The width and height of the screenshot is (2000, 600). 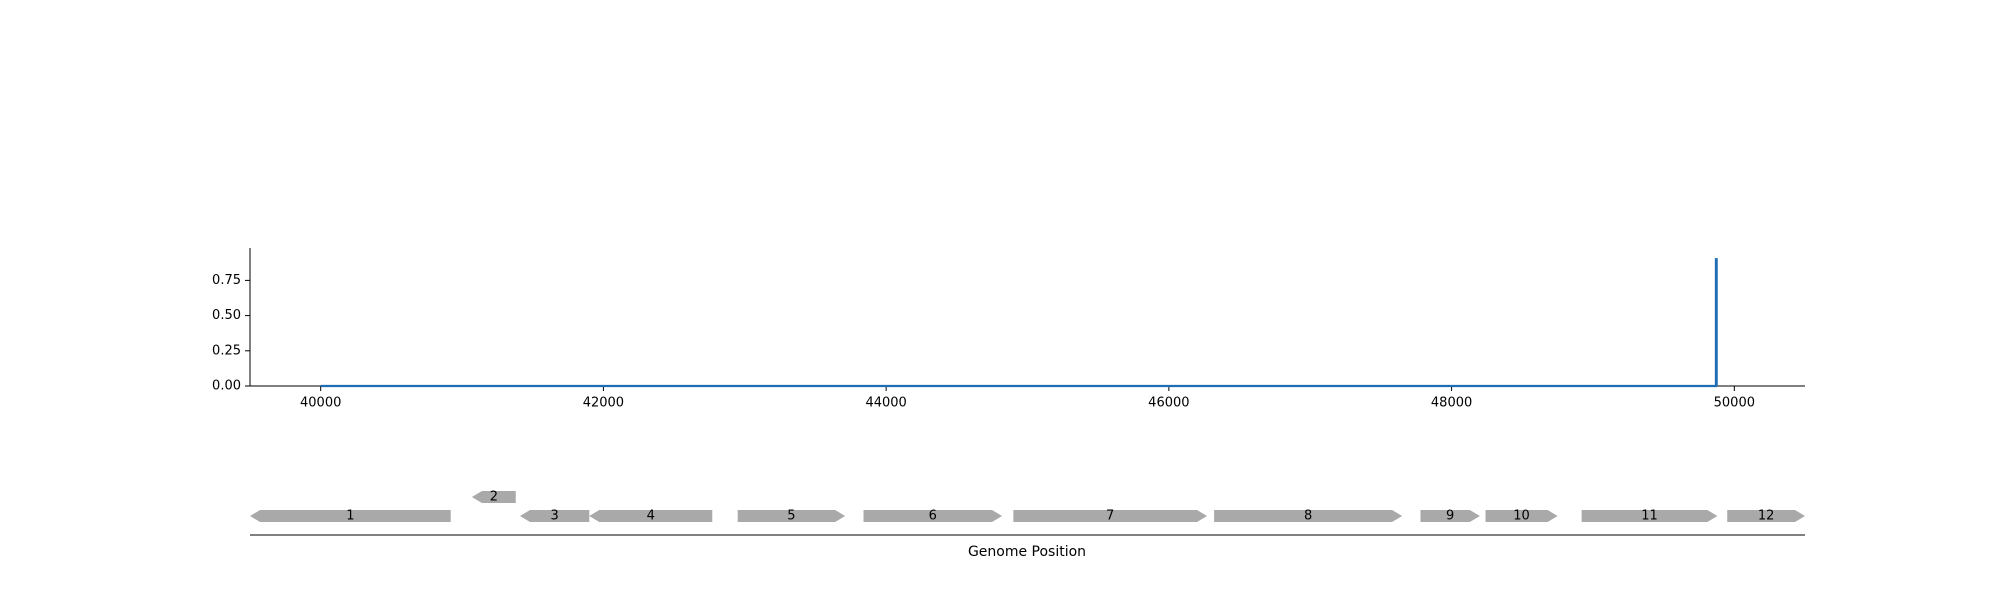 I want to click on gene-label-4: 4, so click(x=651, y=516).